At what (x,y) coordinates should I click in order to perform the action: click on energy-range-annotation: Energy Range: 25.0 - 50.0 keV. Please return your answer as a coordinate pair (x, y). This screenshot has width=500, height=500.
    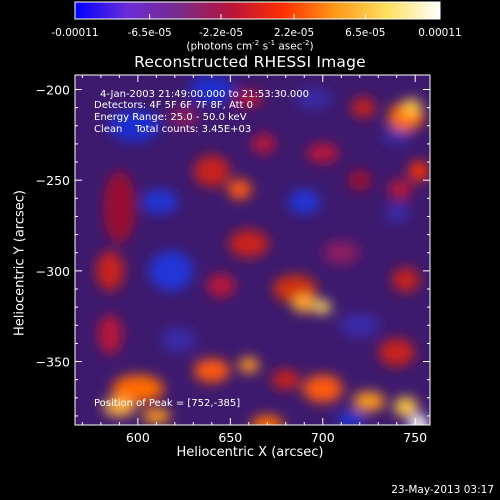
    Looking at the image, I should click on (170, 117).